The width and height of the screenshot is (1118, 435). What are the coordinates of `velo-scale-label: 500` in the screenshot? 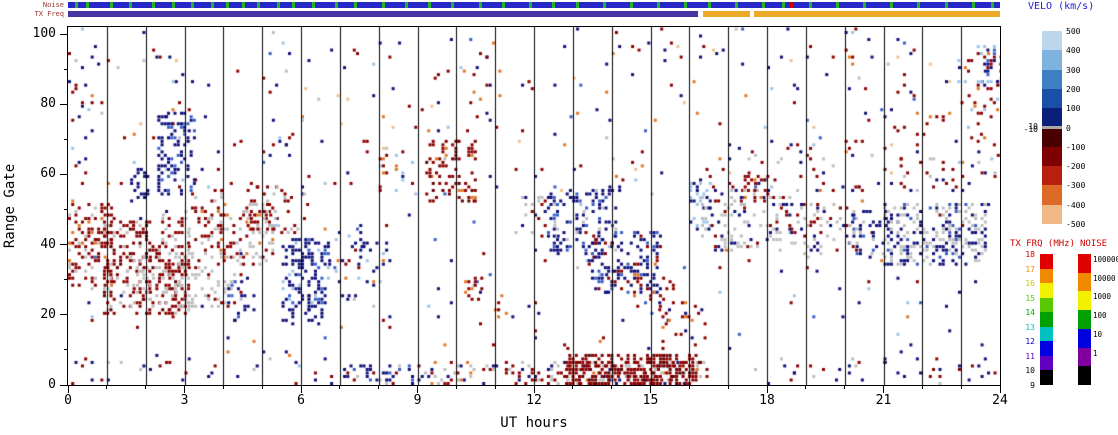 It's located at (1073, 31).